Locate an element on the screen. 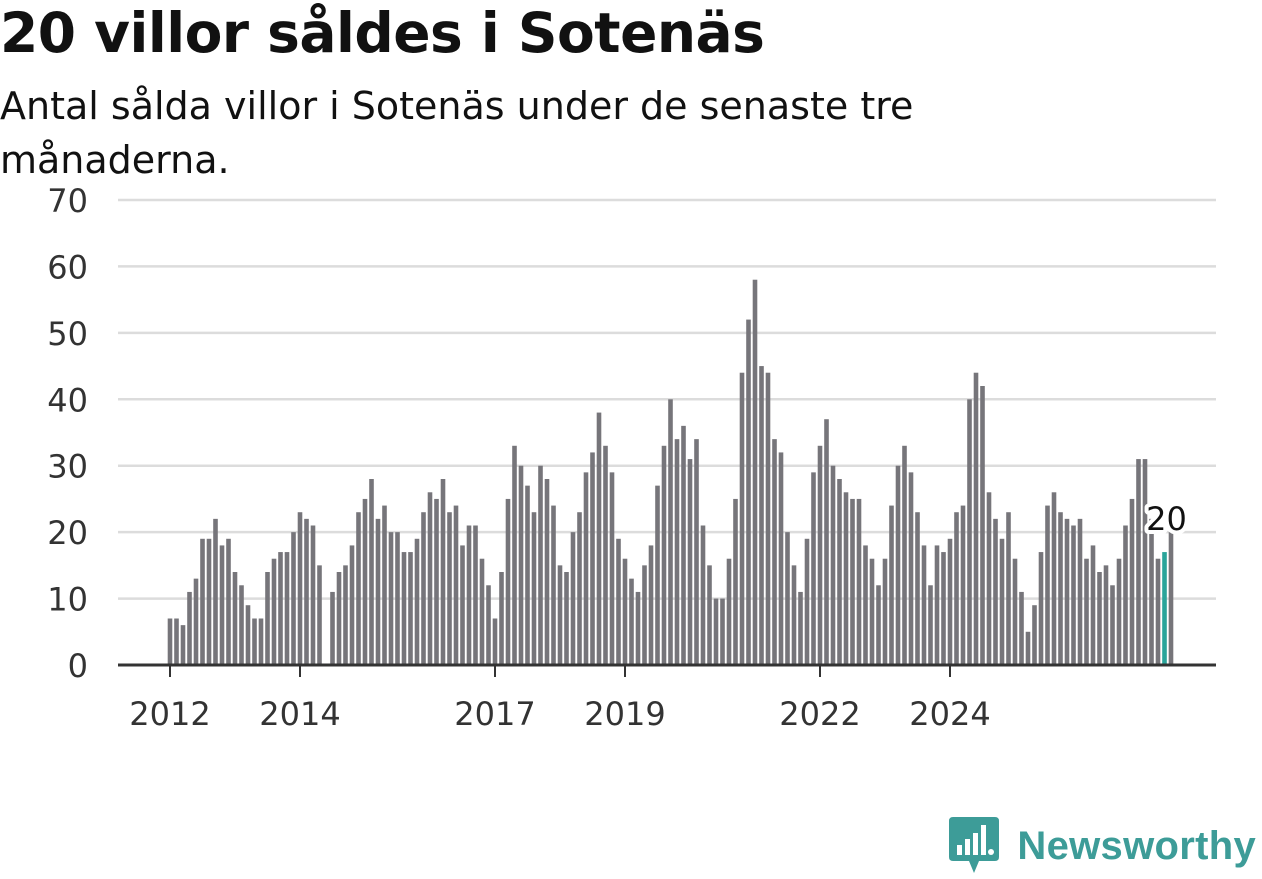  x-tick-label: 2022 is located at coordinates (819, 714).